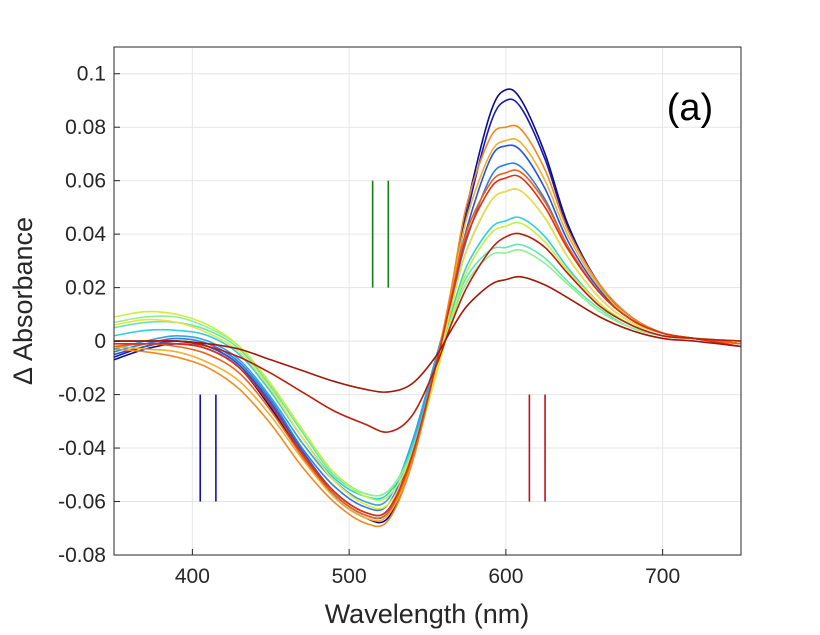 This screenshot has width=820, height=635. What do you see at coordinates (85, 127) in the screenshot?
I see `y-tick-label: 0.08` at bounding box center [85, 127].